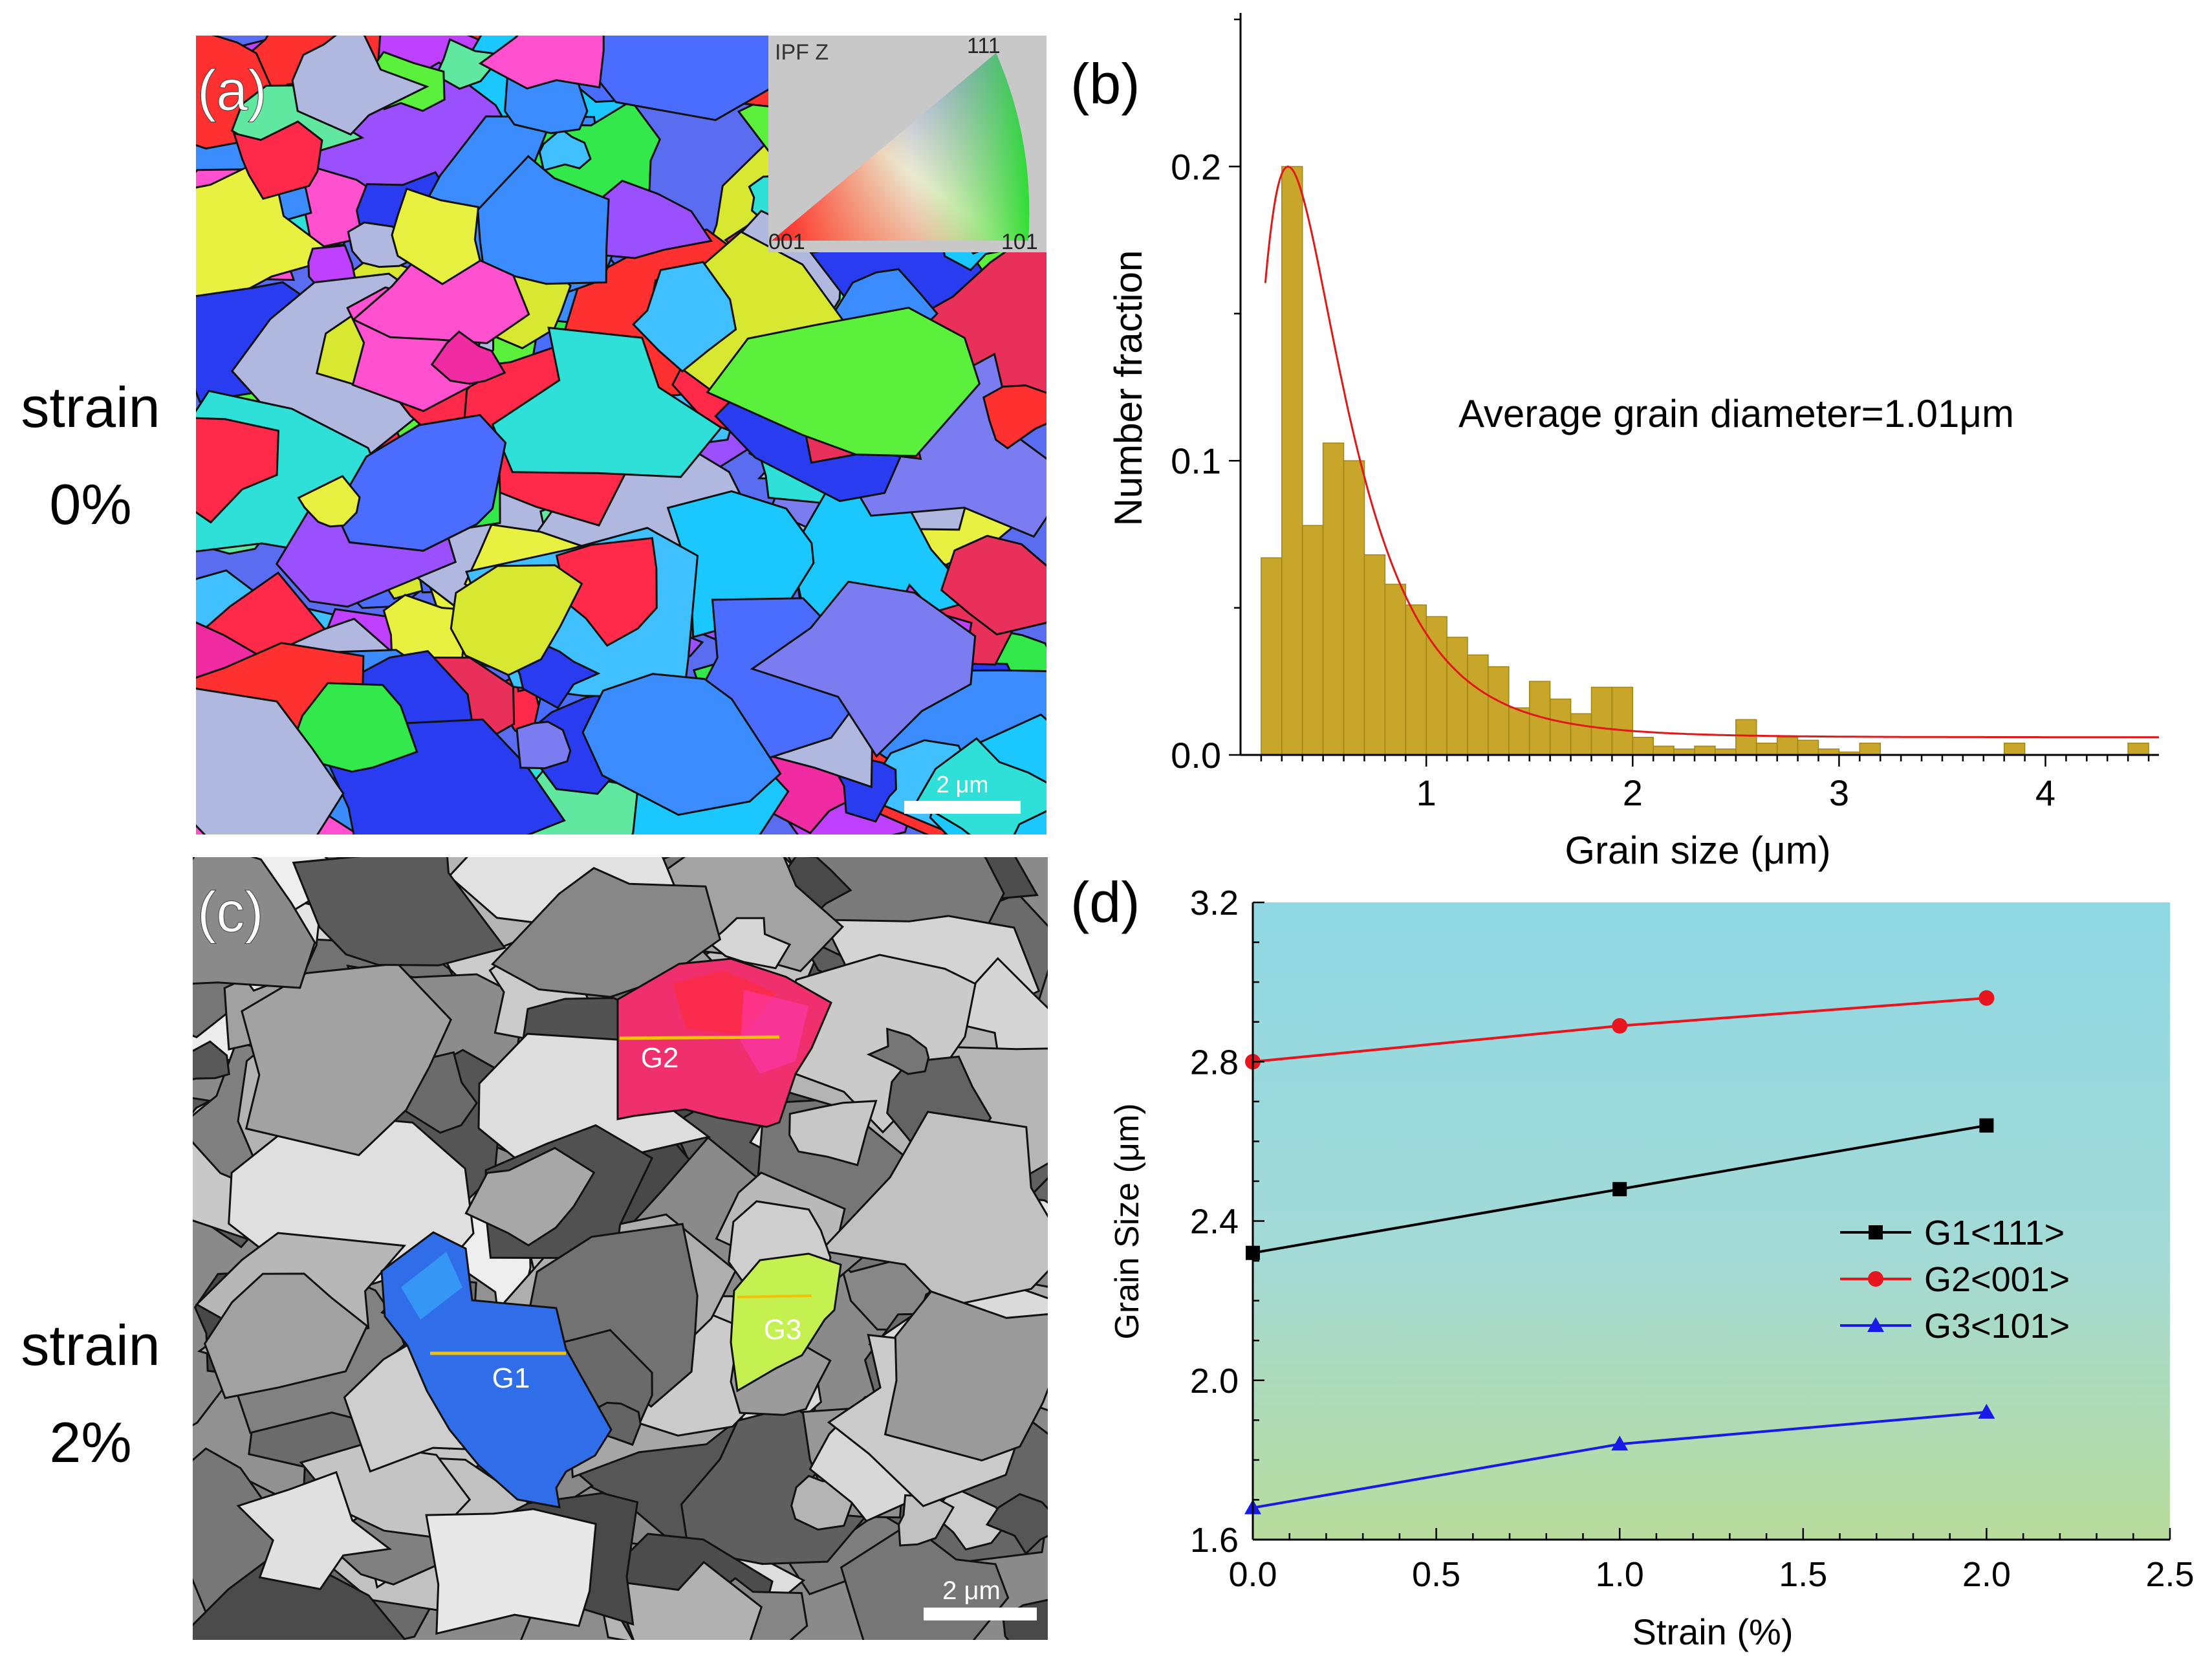 Image resolution: width=2212 pixels, height=1669 pixels. I want to click on panel-b-y-tick-label-1: 0.1, so click(1196, 461).